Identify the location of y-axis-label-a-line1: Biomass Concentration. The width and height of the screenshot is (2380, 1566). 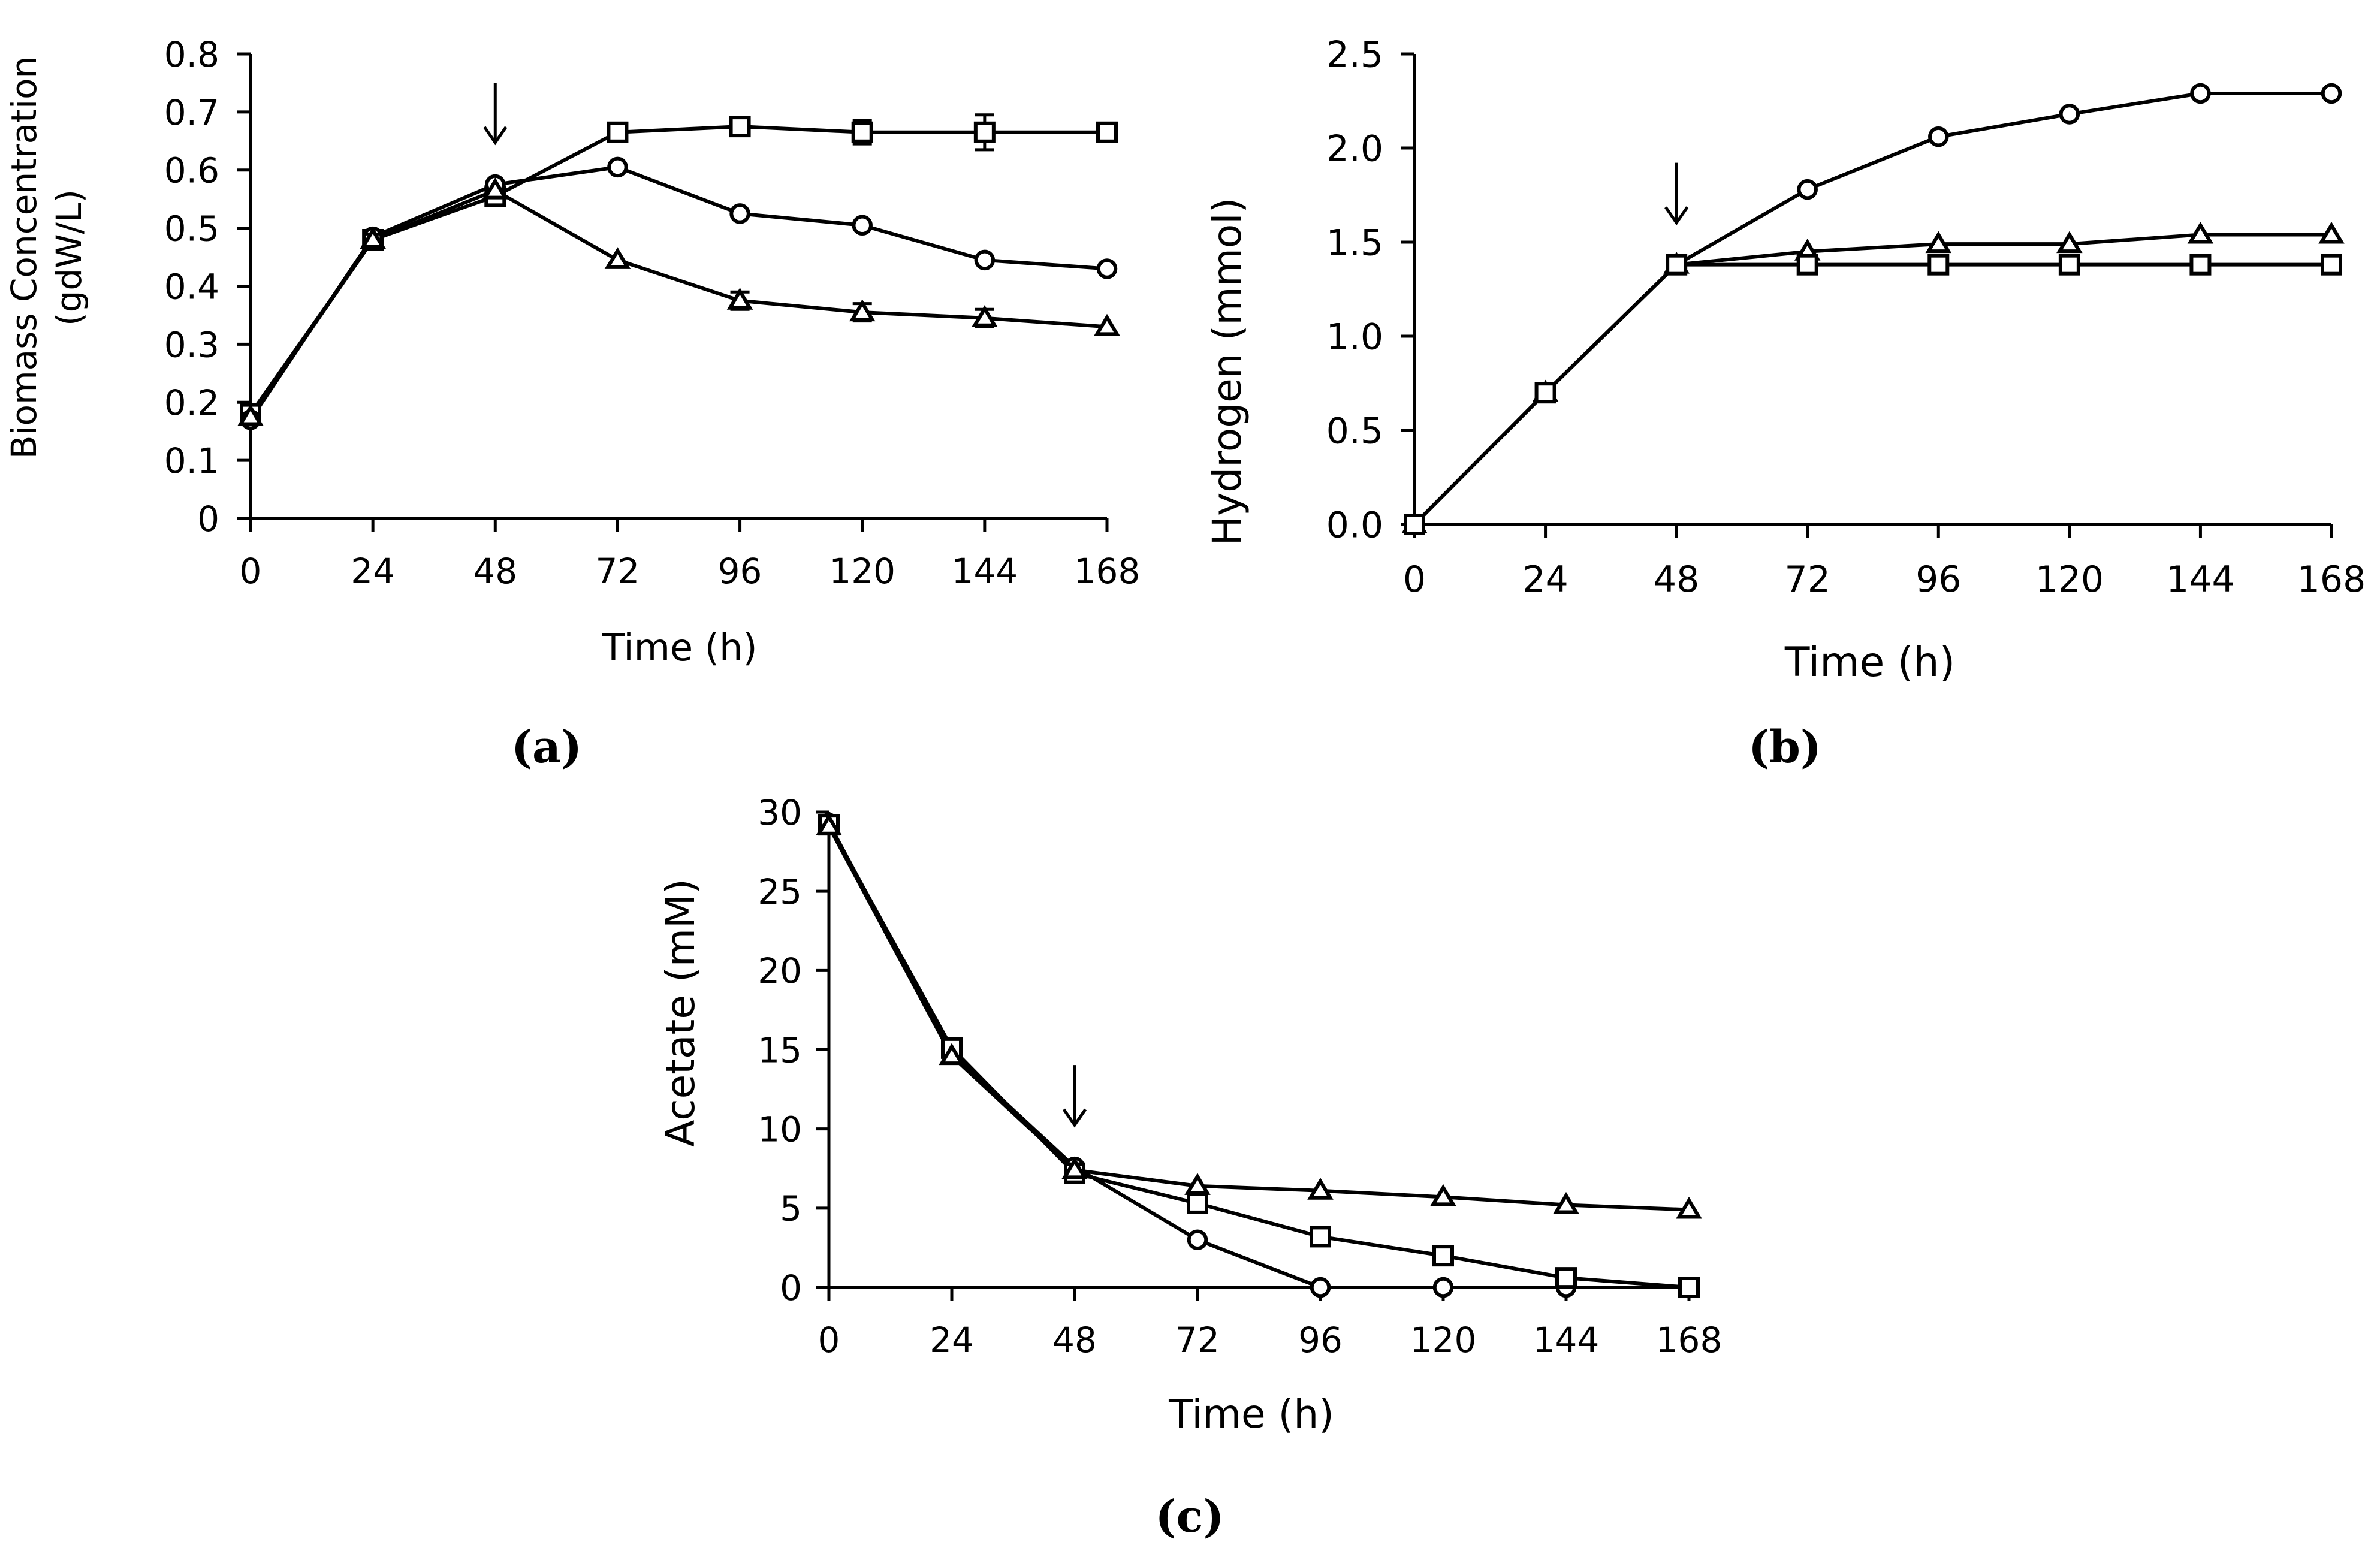
(24, 258).